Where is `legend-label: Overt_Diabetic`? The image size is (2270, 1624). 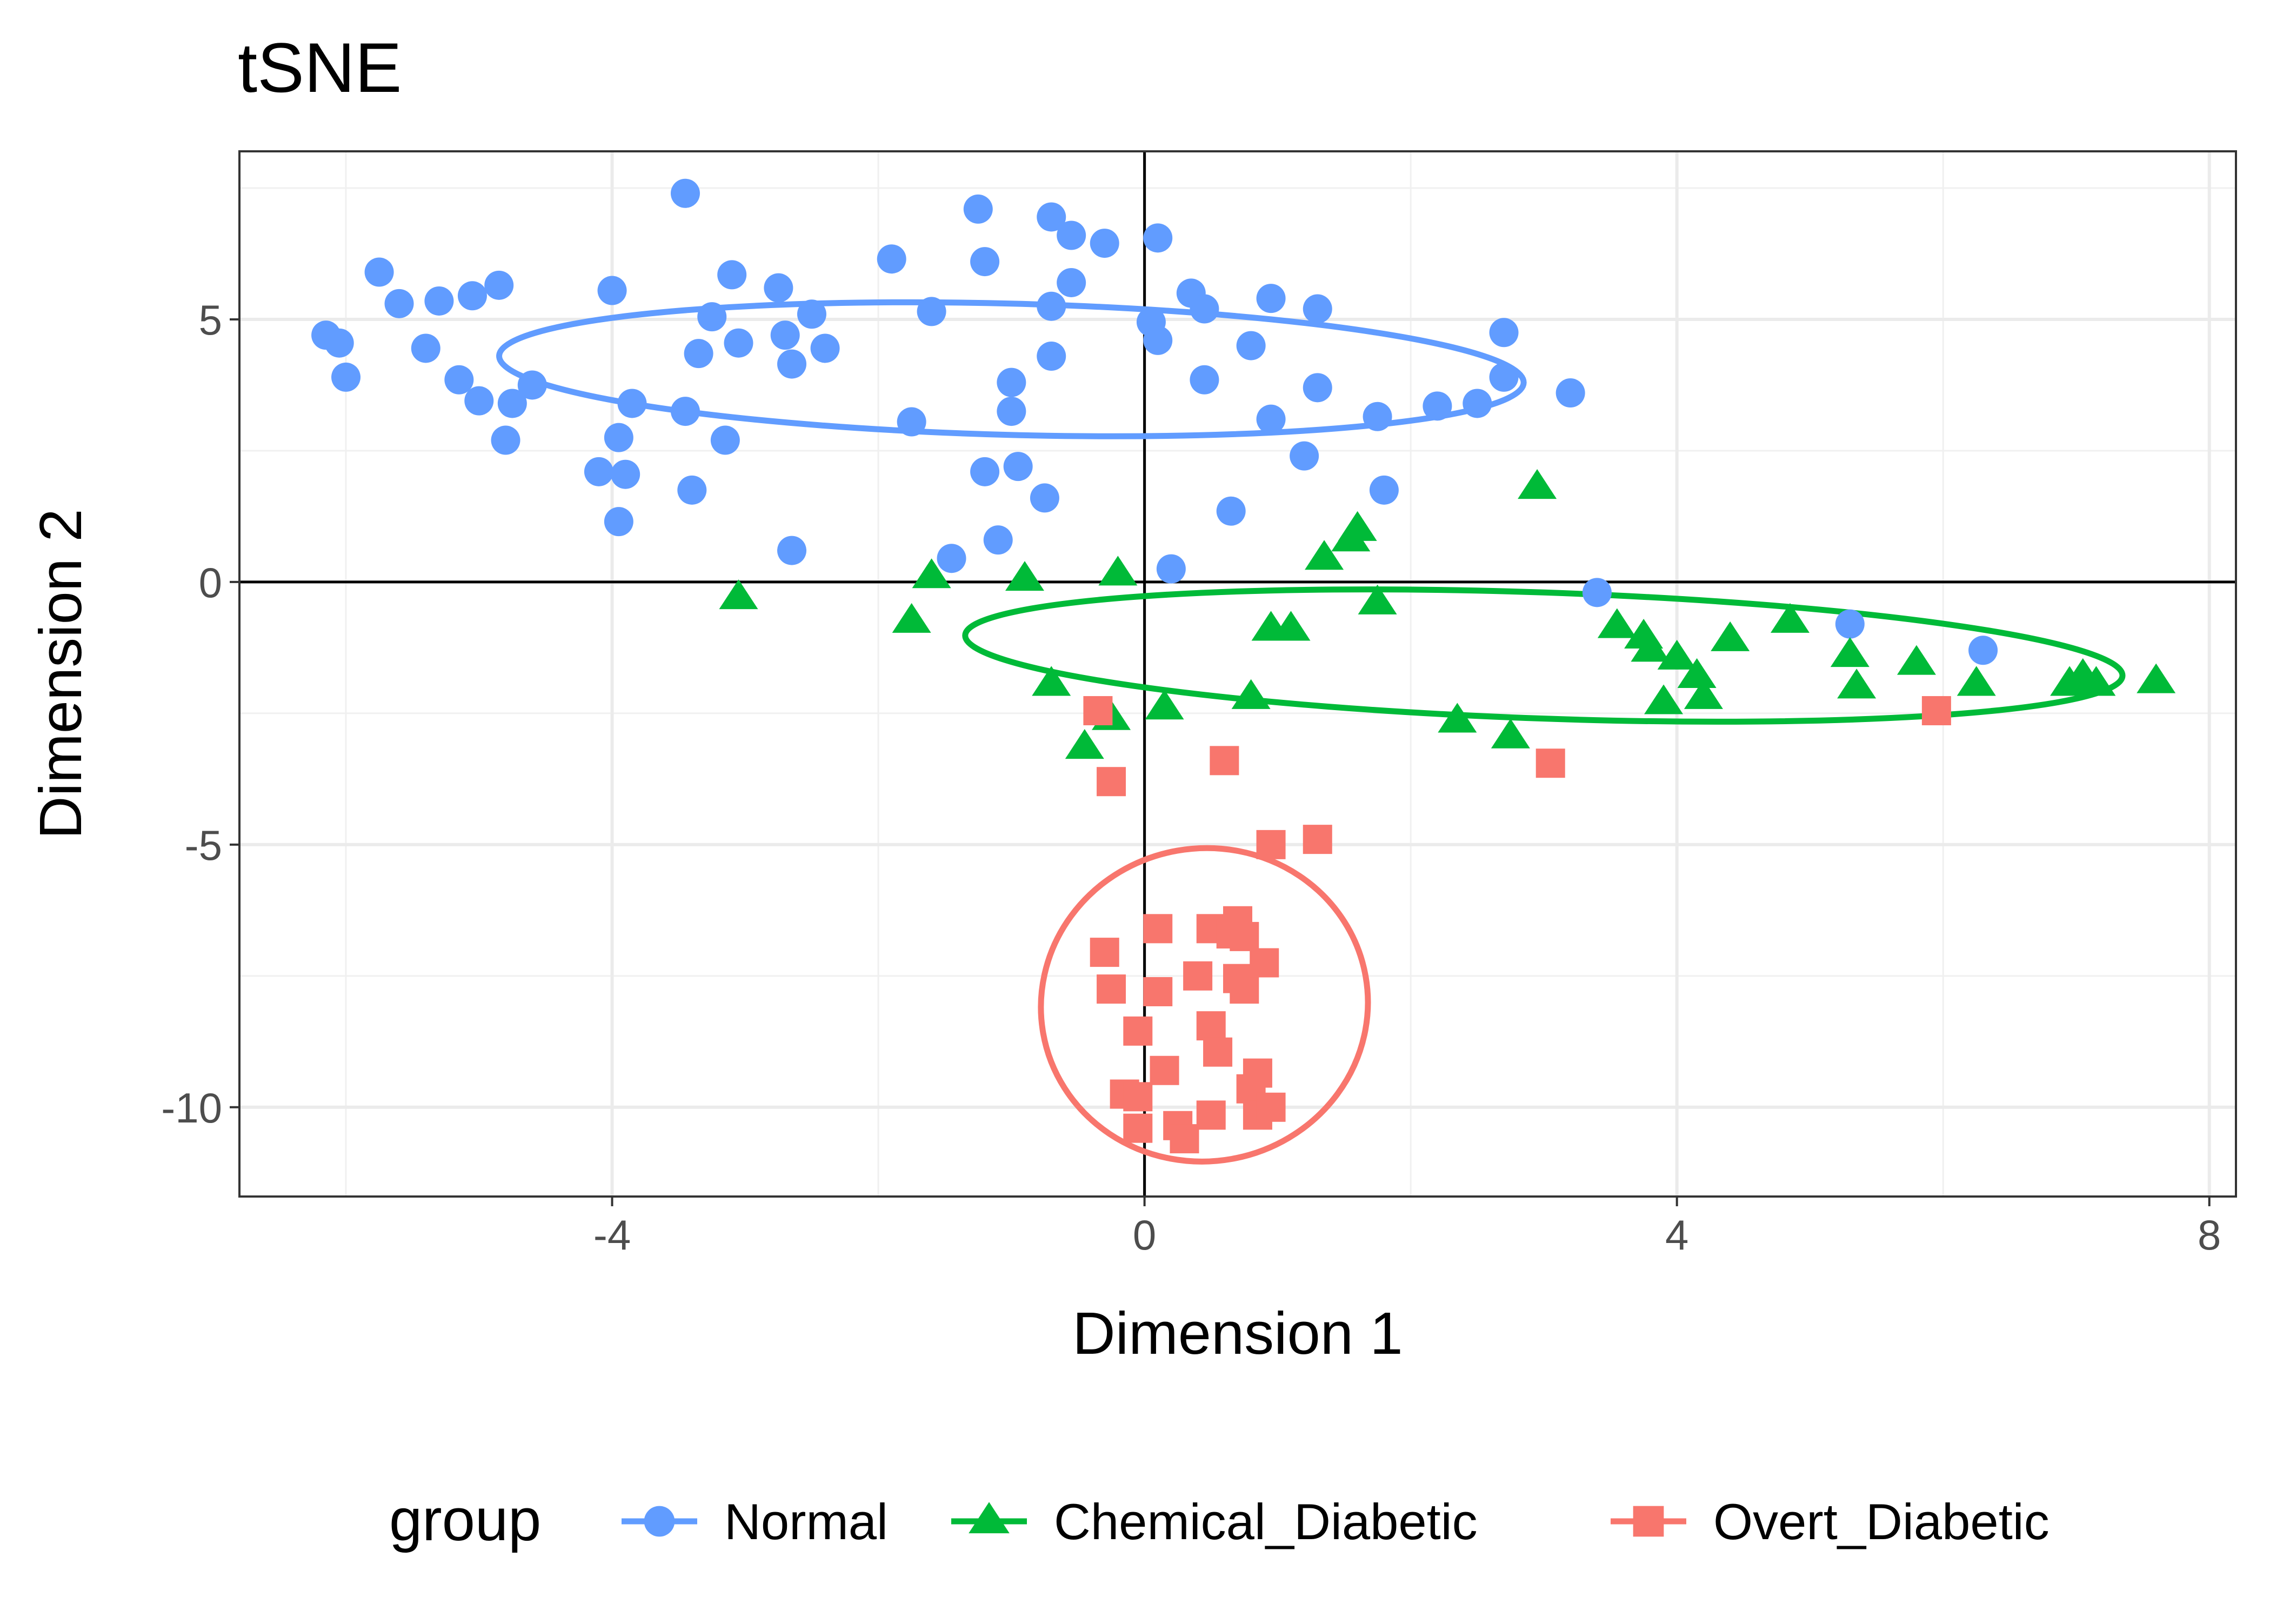 legend-label: Overt_Diabetic is located at coordinates (1881, 1521).